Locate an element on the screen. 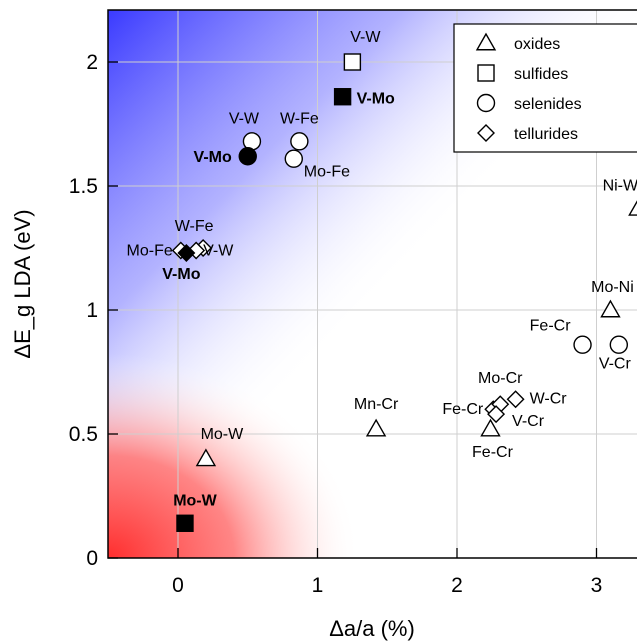 The width and height of the screenshot is (637, 644). x-tick-label-2: 2 is located at coordinates (457, 585).